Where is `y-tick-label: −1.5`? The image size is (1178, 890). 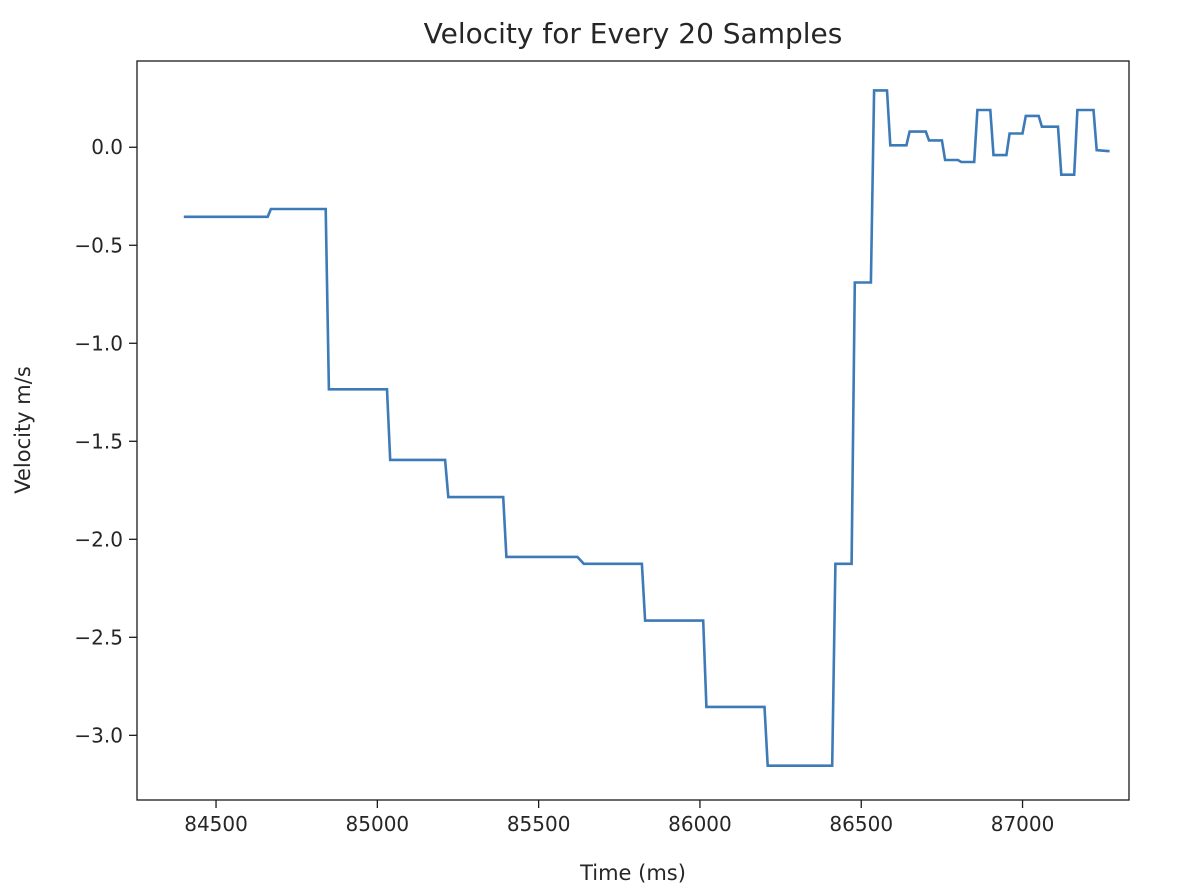
y-tick-label: −1.5 is located at coordinates (98, 441).